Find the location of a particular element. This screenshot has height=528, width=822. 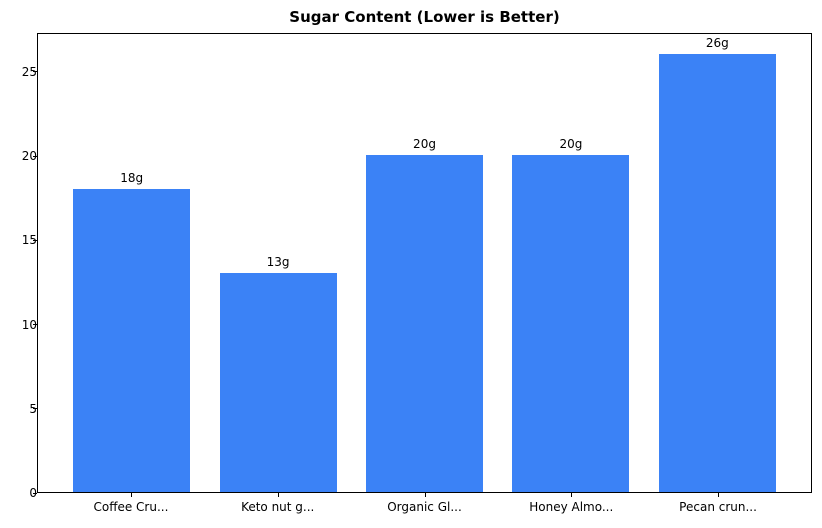

chart-title: Sugar Content (Lower is Better) is located at coordinates (424, 17).